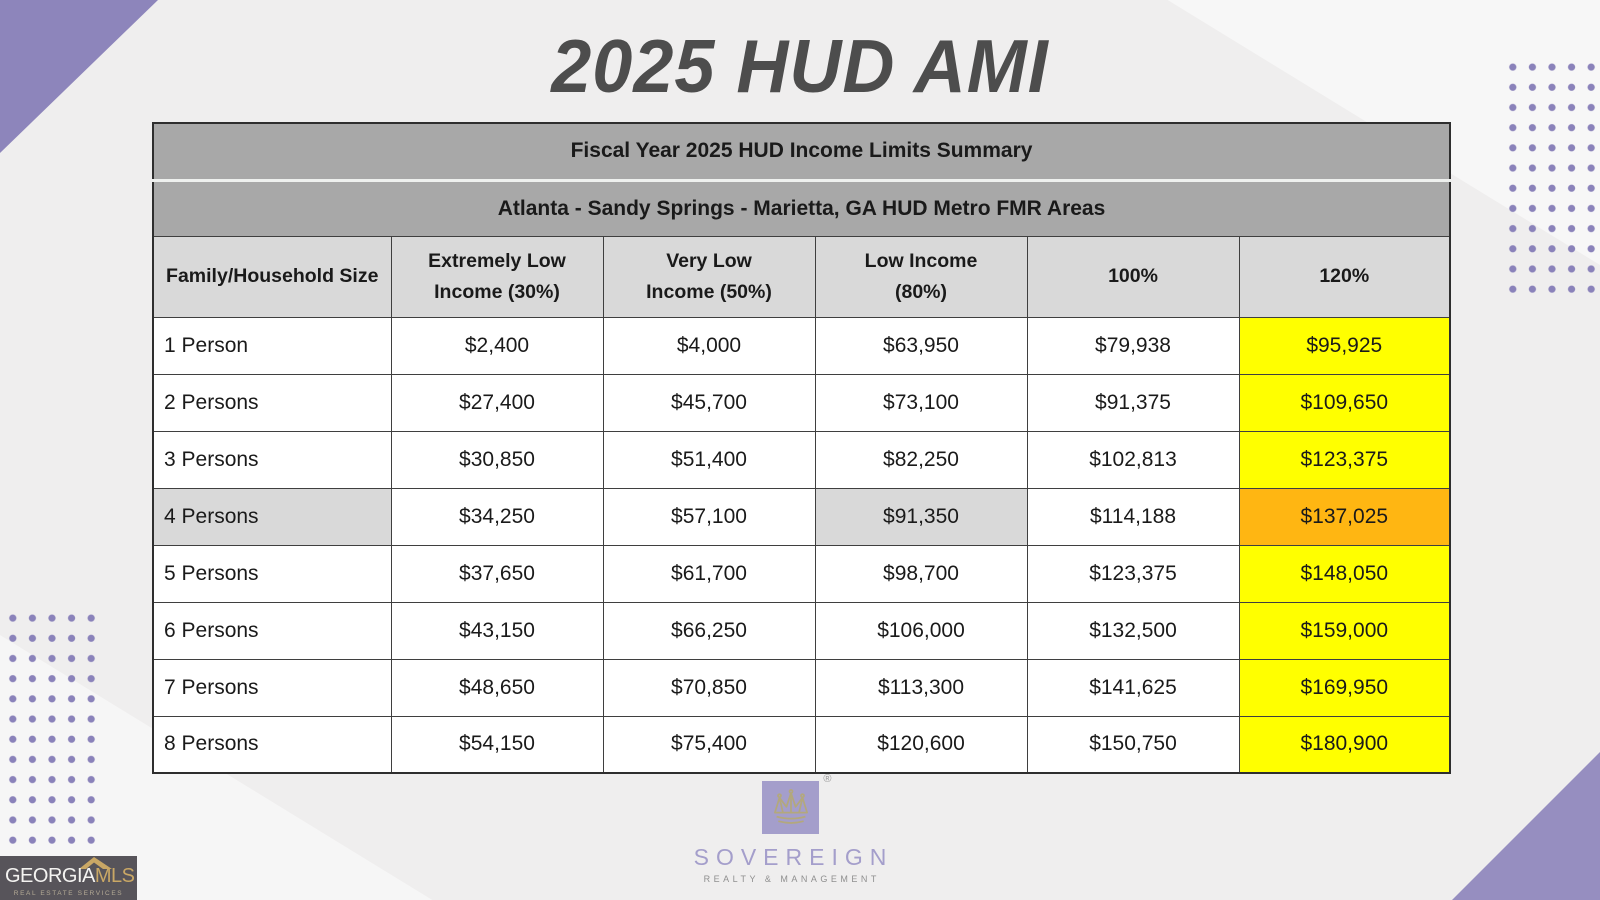 The width and height of the screenshot is (1600, 900). Describe the element at coordinates (1133, 276) in the screenshot. I see `col-header-100: 100%` at that location.